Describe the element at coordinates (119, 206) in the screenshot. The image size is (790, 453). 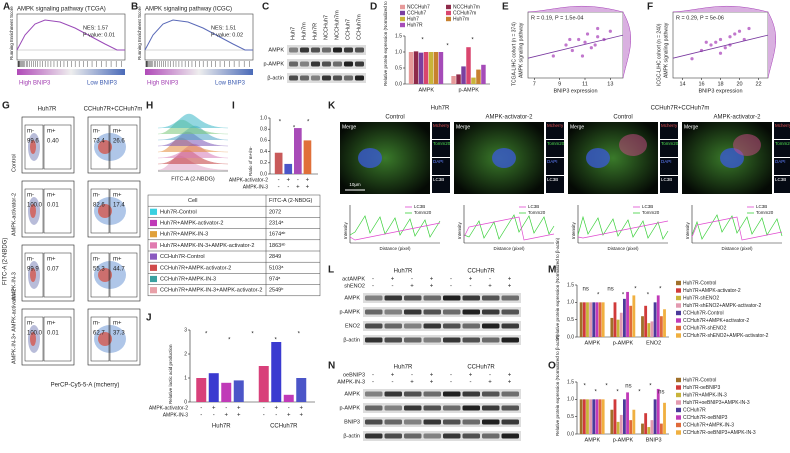
I see `label: 17.4` at that location.